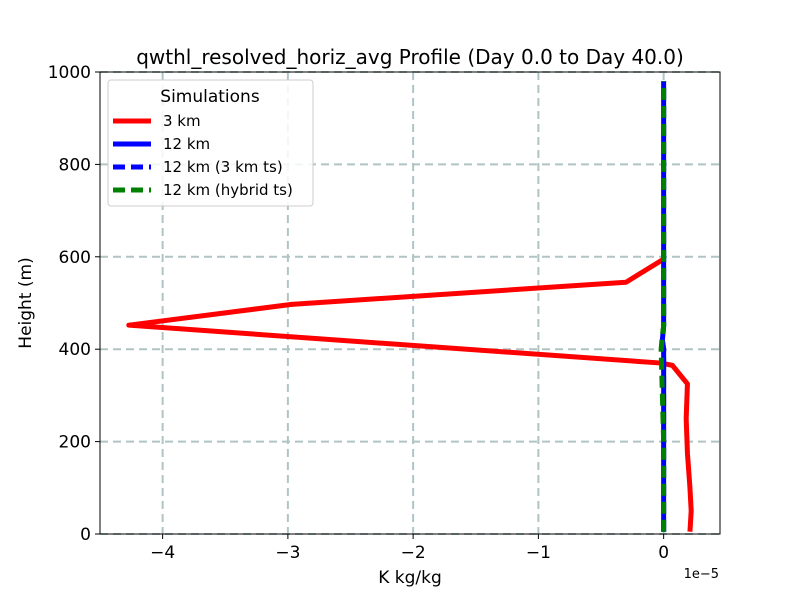 Image resolution: width=800 pixels, height=600 pixels. I want to click on legend-label: 12 km (hybrid ts), so click(228, 190).